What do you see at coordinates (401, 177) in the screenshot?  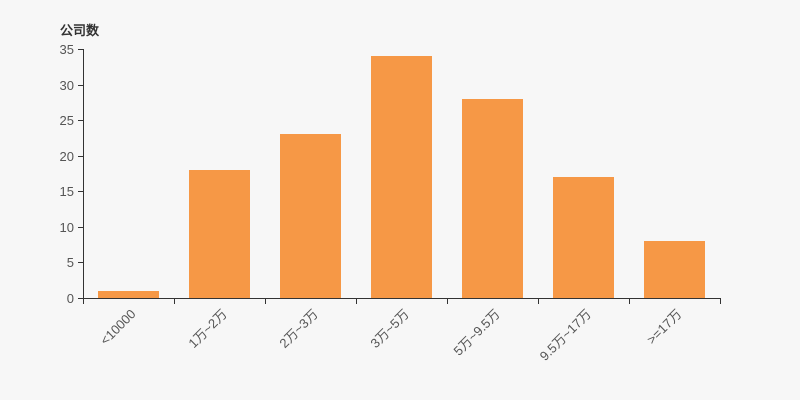 I see `bar-3万~5万` at bounding box center [401, 177].